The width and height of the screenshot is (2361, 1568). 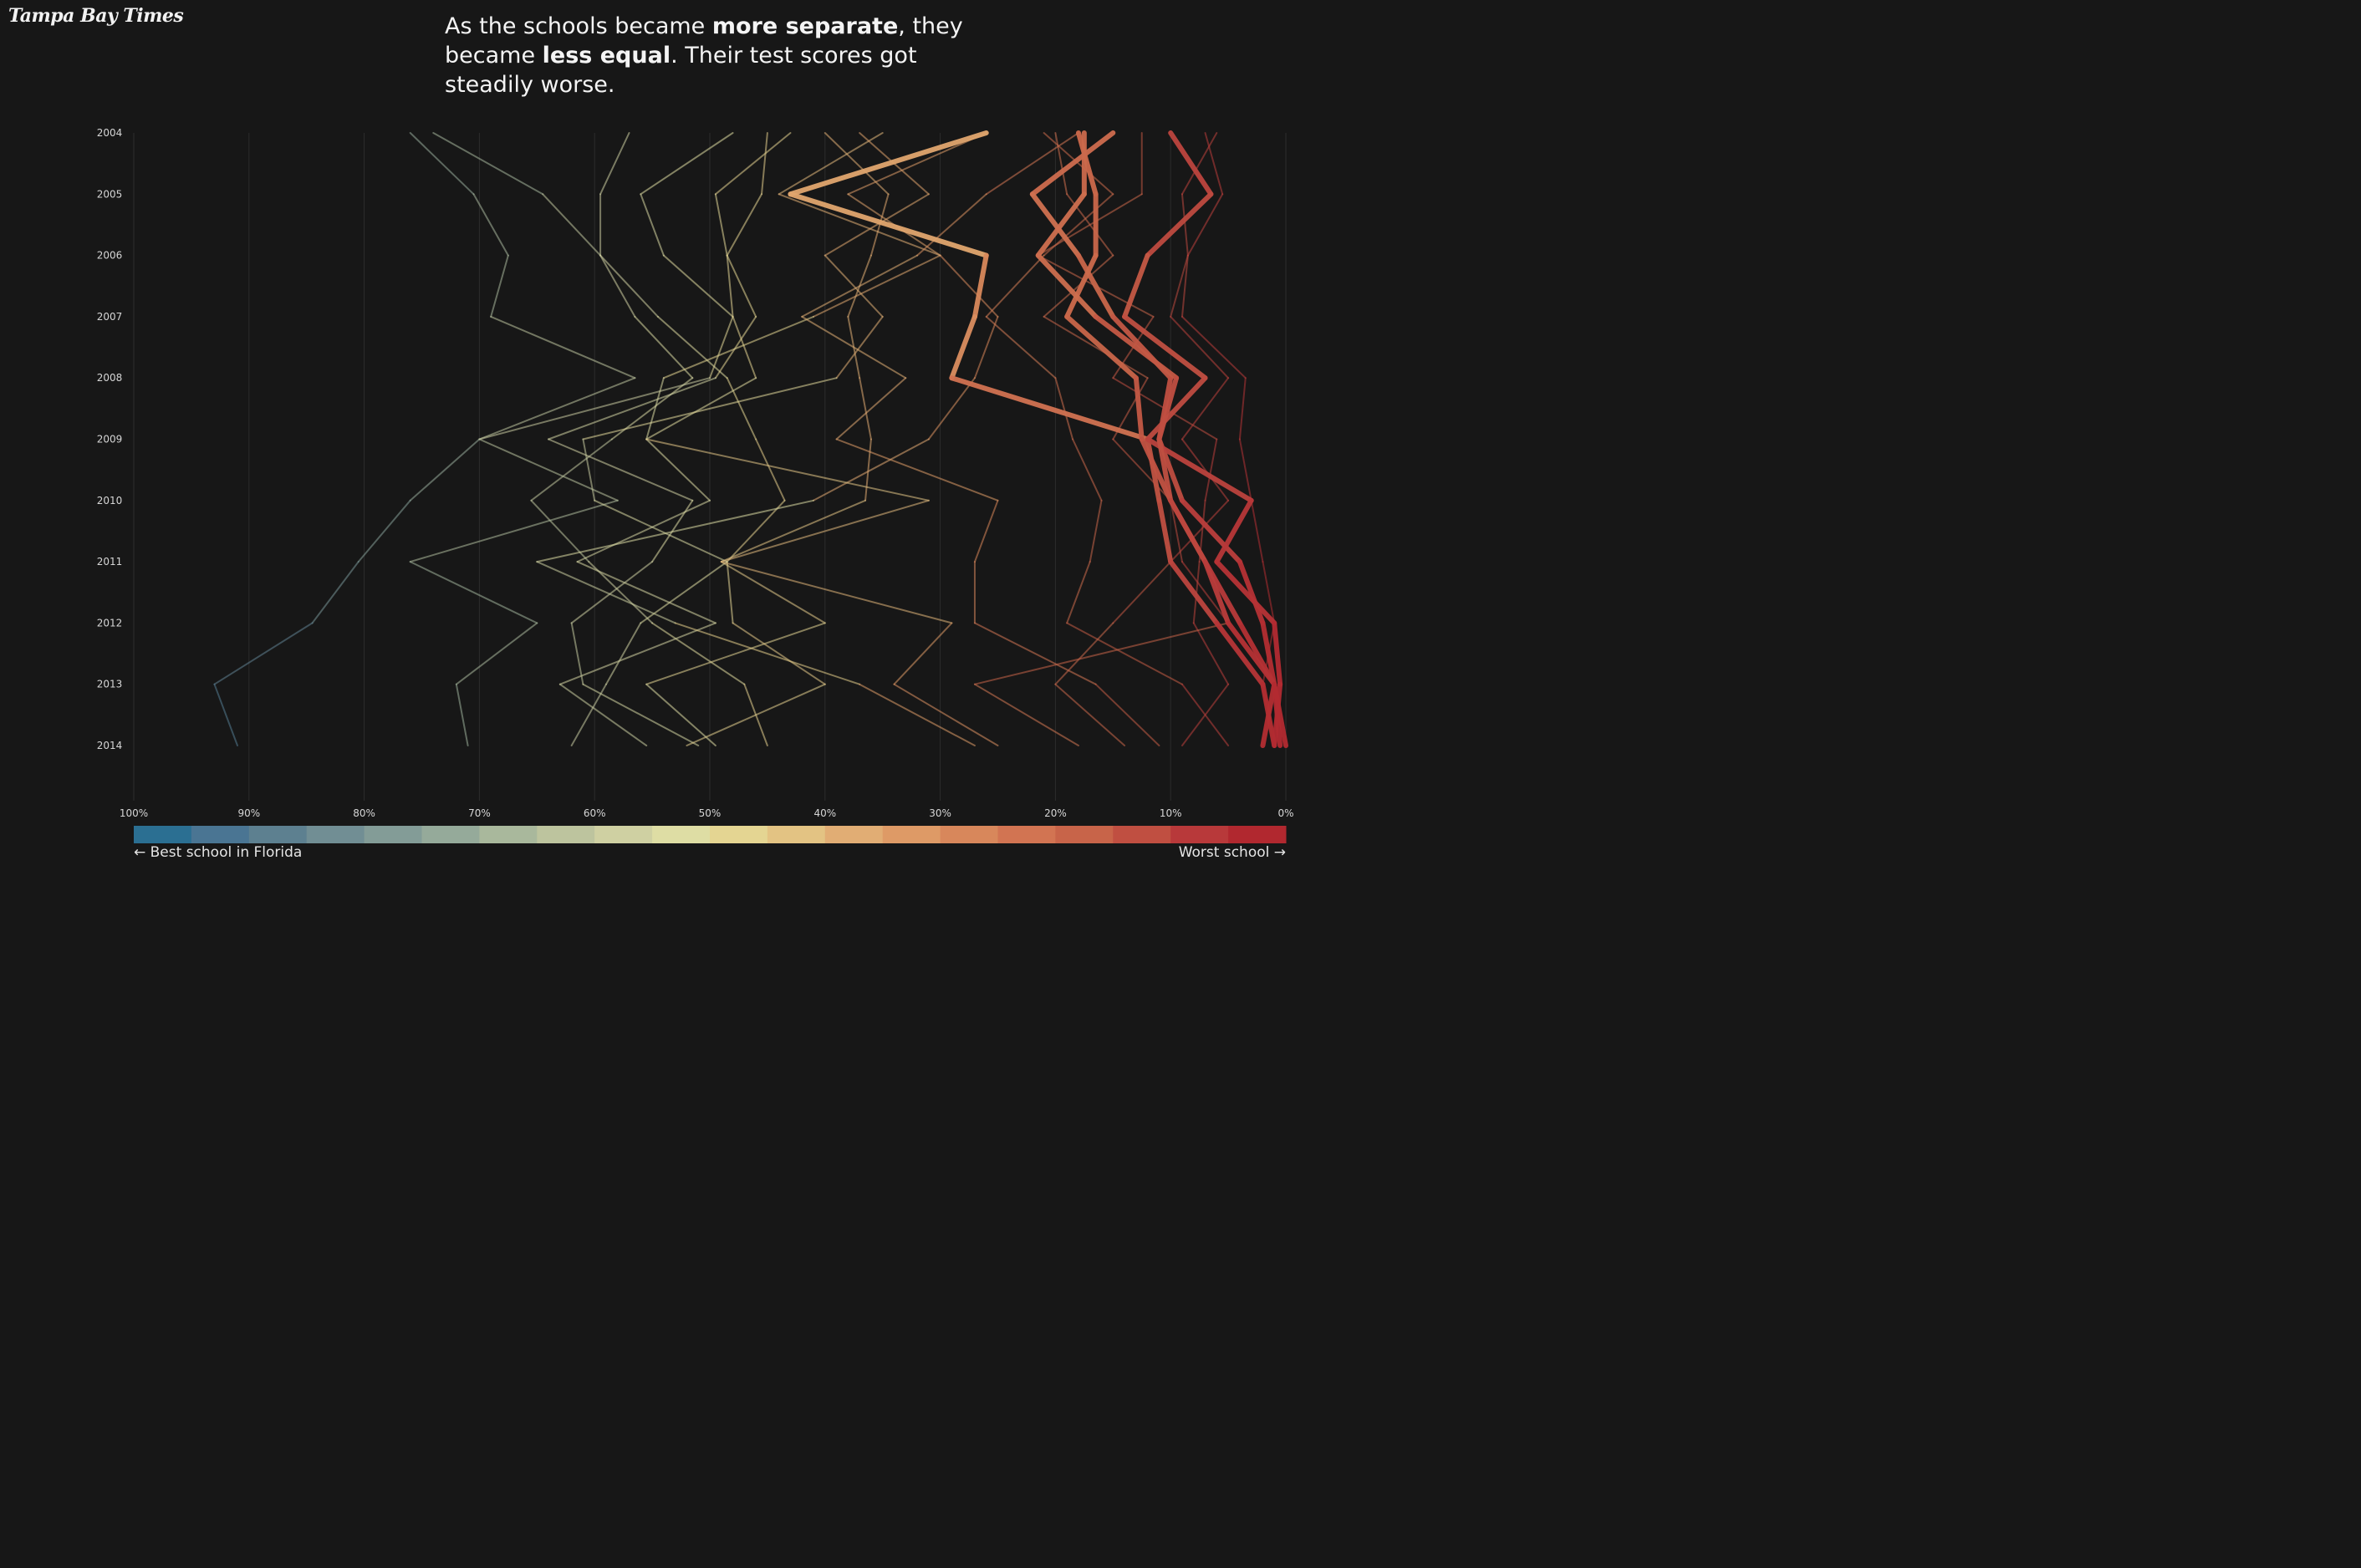 I want to click on x-tick-label: 0%, so click(x=1285, y=813).